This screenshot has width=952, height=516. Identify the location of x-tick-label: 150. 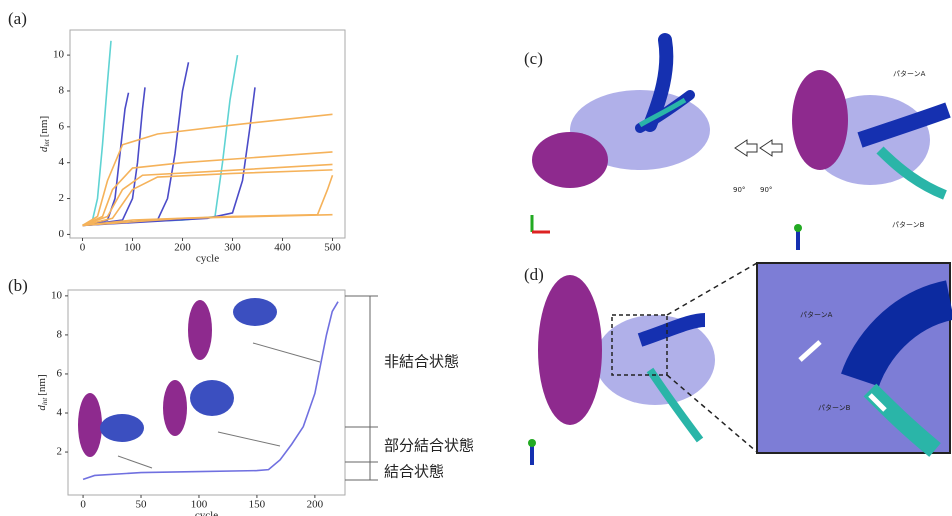
(257, 505).